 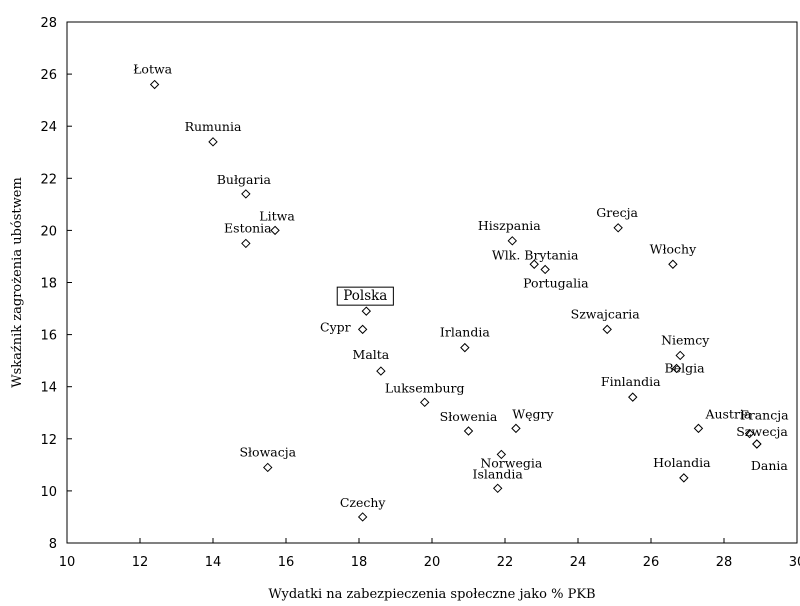 What do you see at coordinates (724, 562) in the screenshot?
I see `x-tick-label: 28` at bounding box center [724, 562].